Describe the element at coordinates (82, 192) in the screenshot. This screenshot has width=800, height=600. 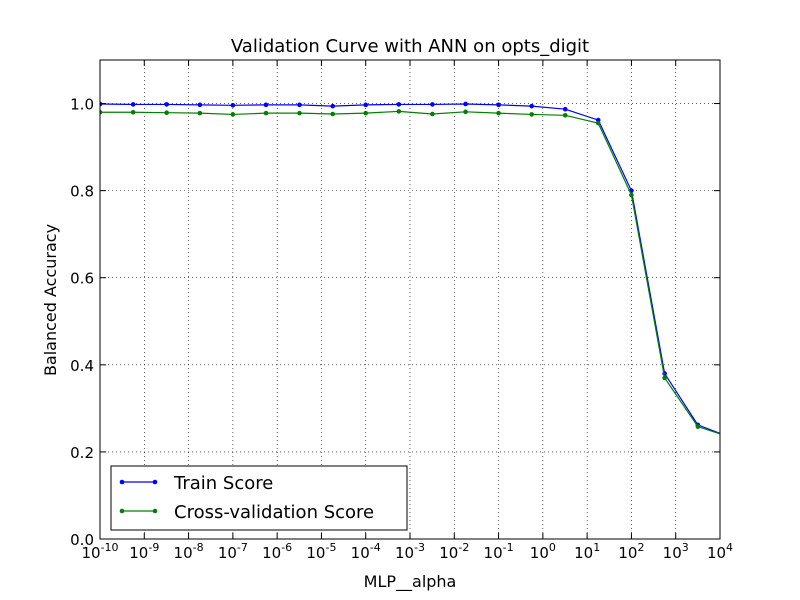
I see `y-tick-label: 0.8` at that location.